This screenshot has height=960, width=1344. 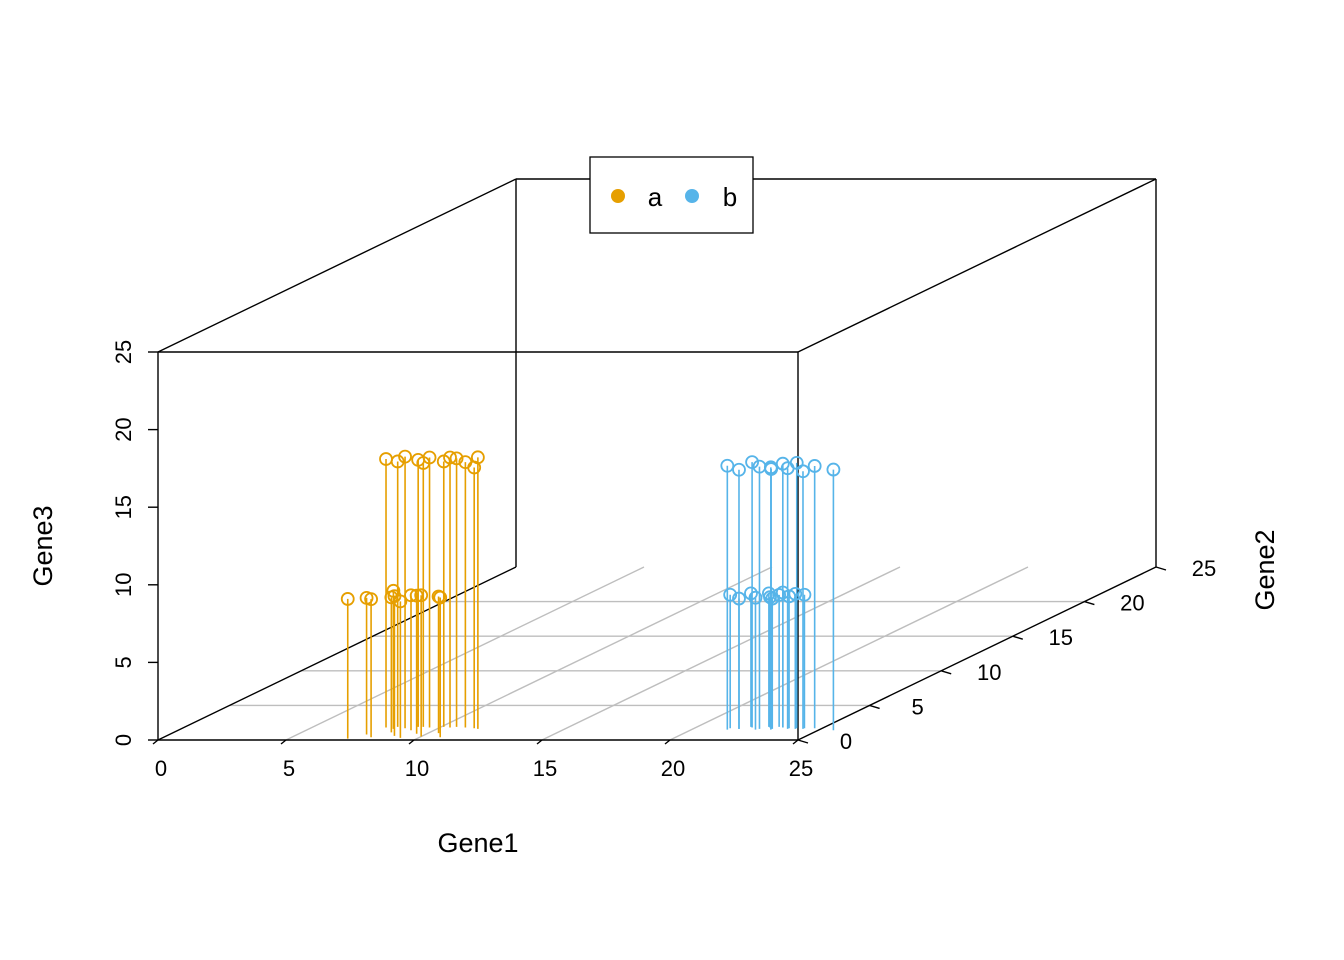 I want to click on y-tick-label: 15, so click(x=1061, y=637).